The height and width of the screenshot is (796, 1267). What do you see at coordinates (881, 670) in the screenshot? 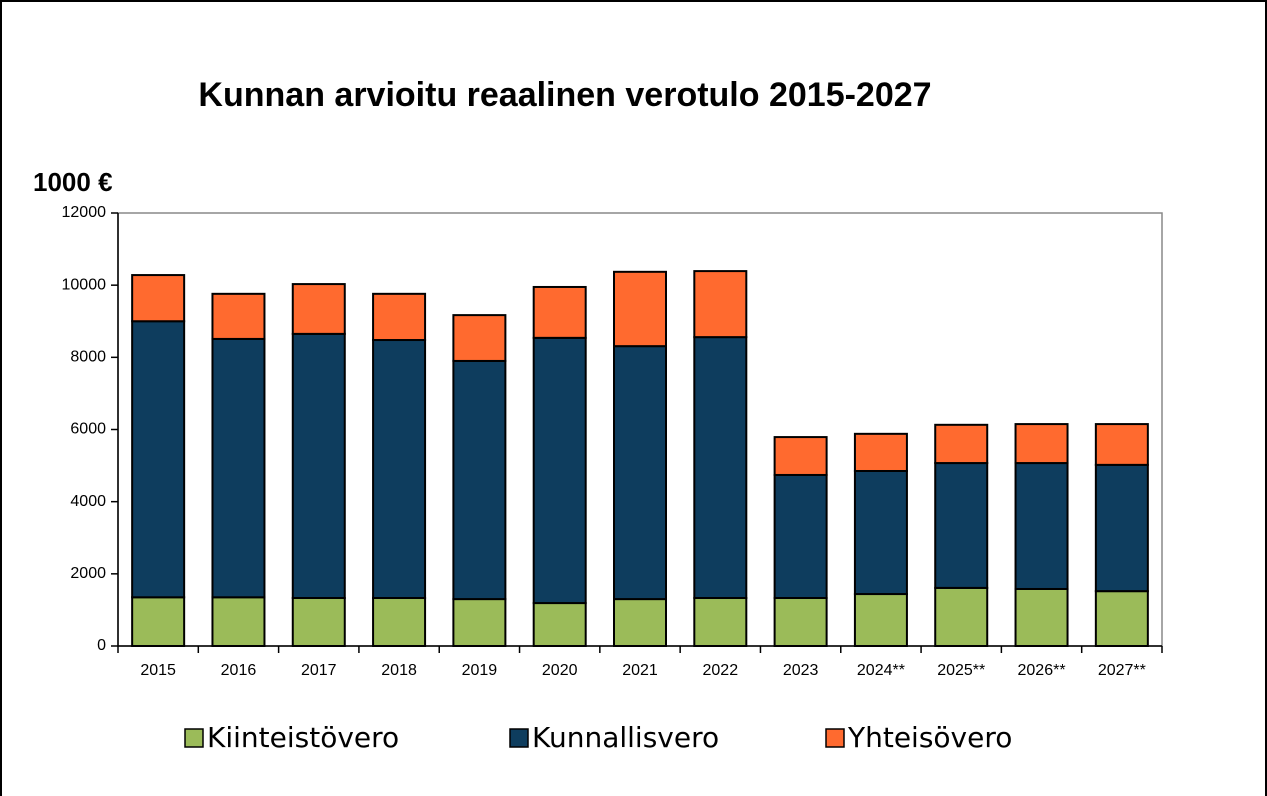
I see `x-tick-label: 2024**` at bounding box center [881, 670].